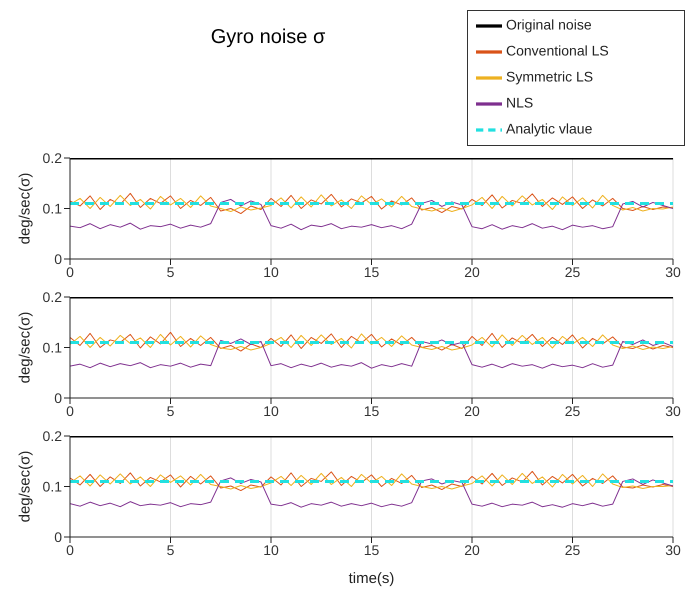 This screenshot has height=596, width=695. Describe the element at coordinates (557, 50) in the screenshot. I see `legend-label: Conventional LS` at that location.